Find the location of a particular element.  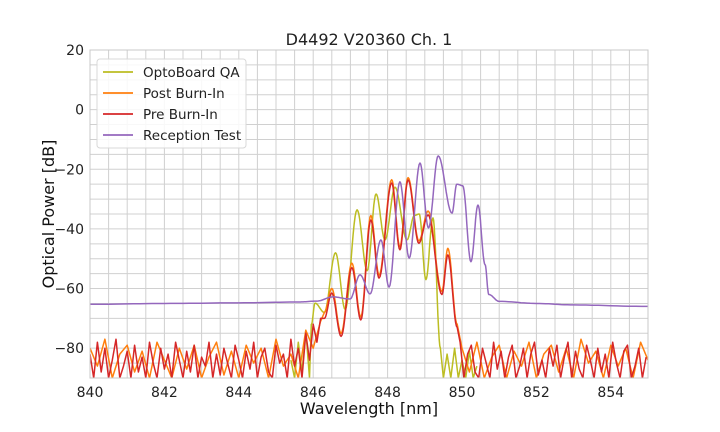

legend-box is located at coordinates (171, 103).